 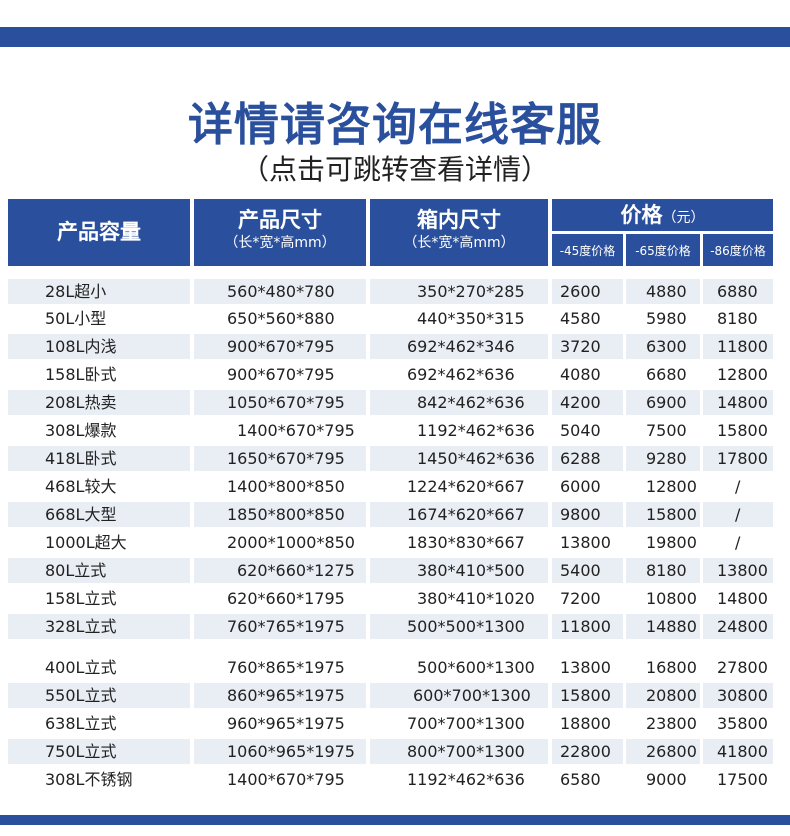 I want to click on cell-capacity: 418L卧式, so click(x=99, y=458).